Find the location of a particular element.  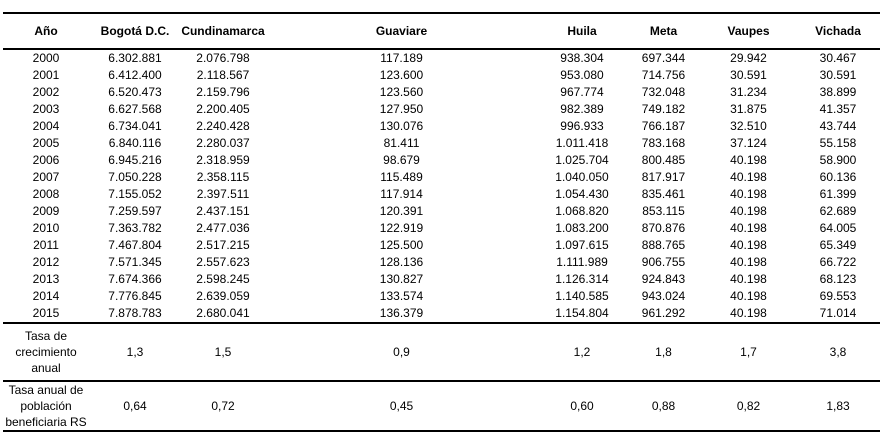

value-cell: 32.510 is located at coordinates (748, 126).